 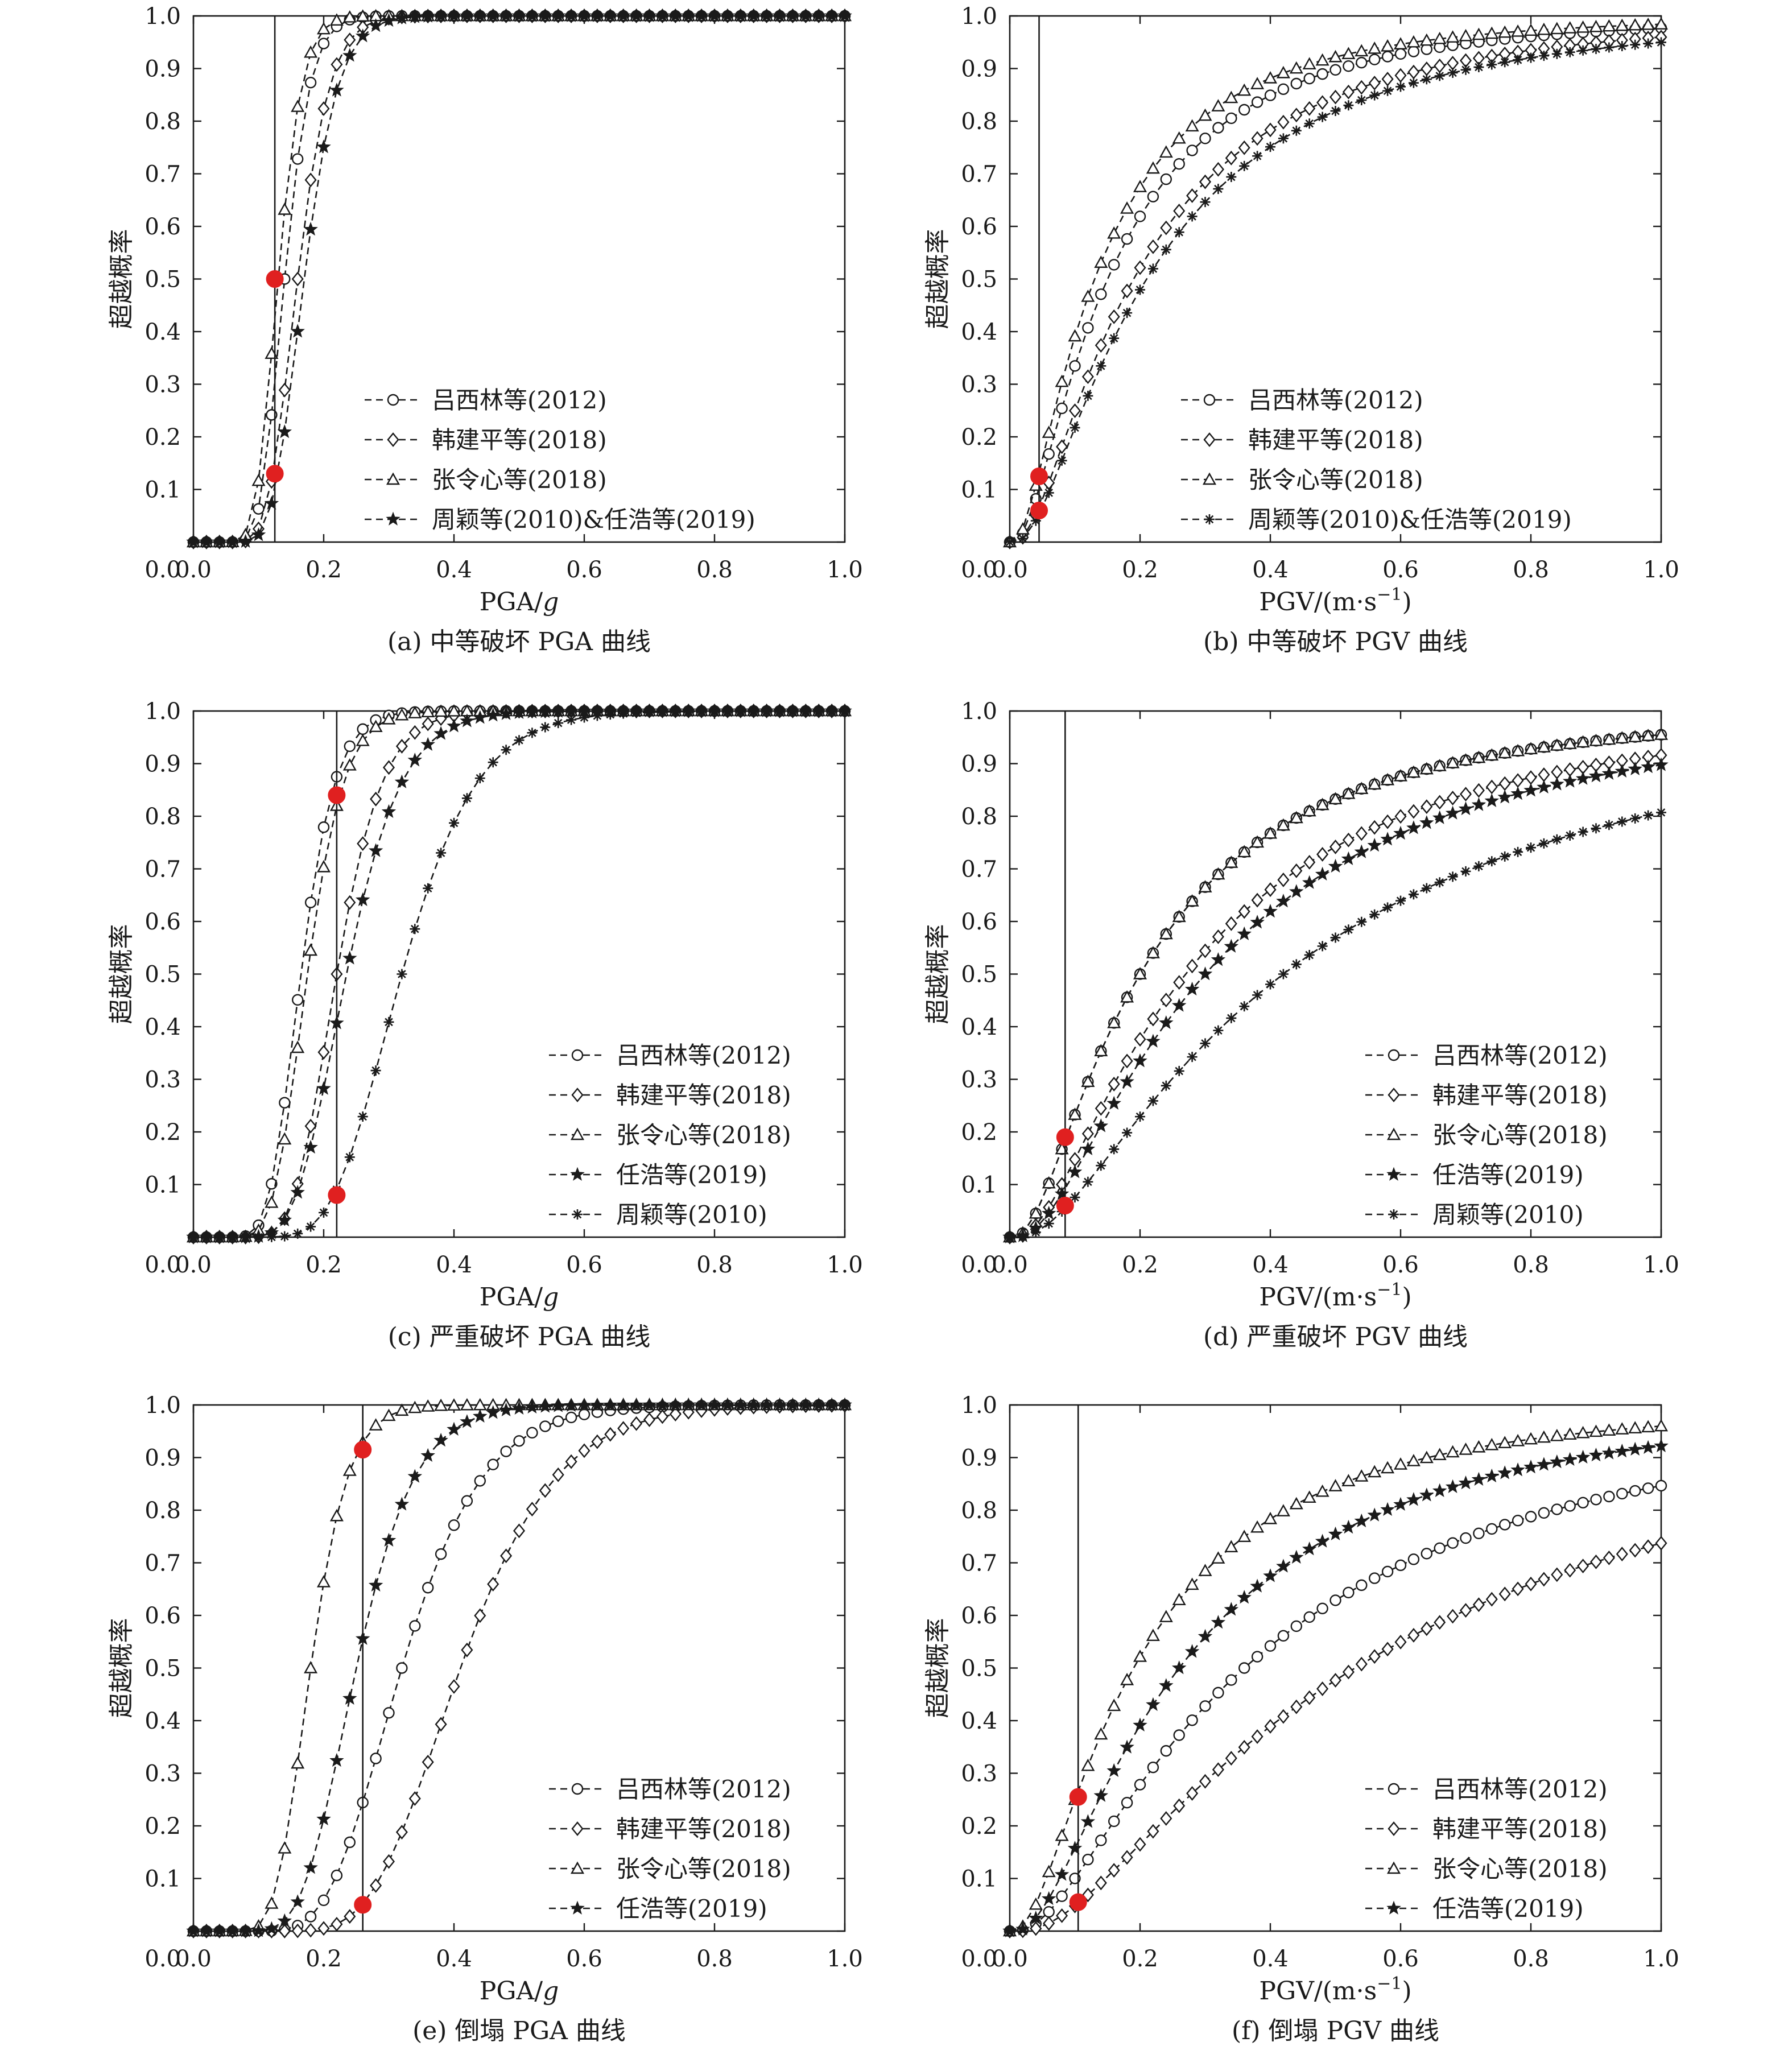 What do you see at coordinates (1335, 986) in the screenshot?
I see `series-line` at bounding box center [1335, 986].